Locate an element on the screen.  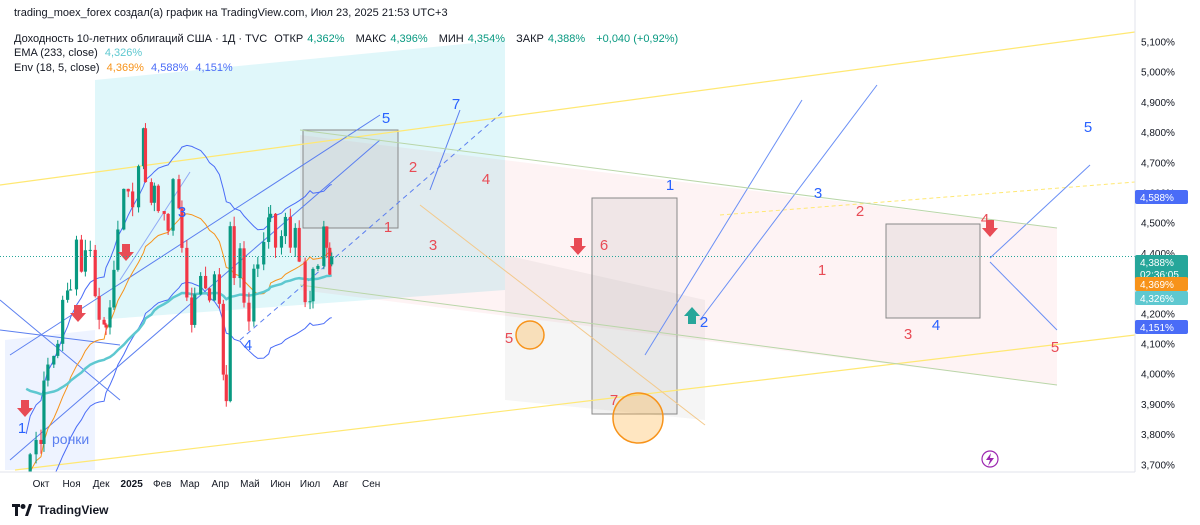
price-label-countdown: 02:36:05 is located at coordinates (1159, 275).